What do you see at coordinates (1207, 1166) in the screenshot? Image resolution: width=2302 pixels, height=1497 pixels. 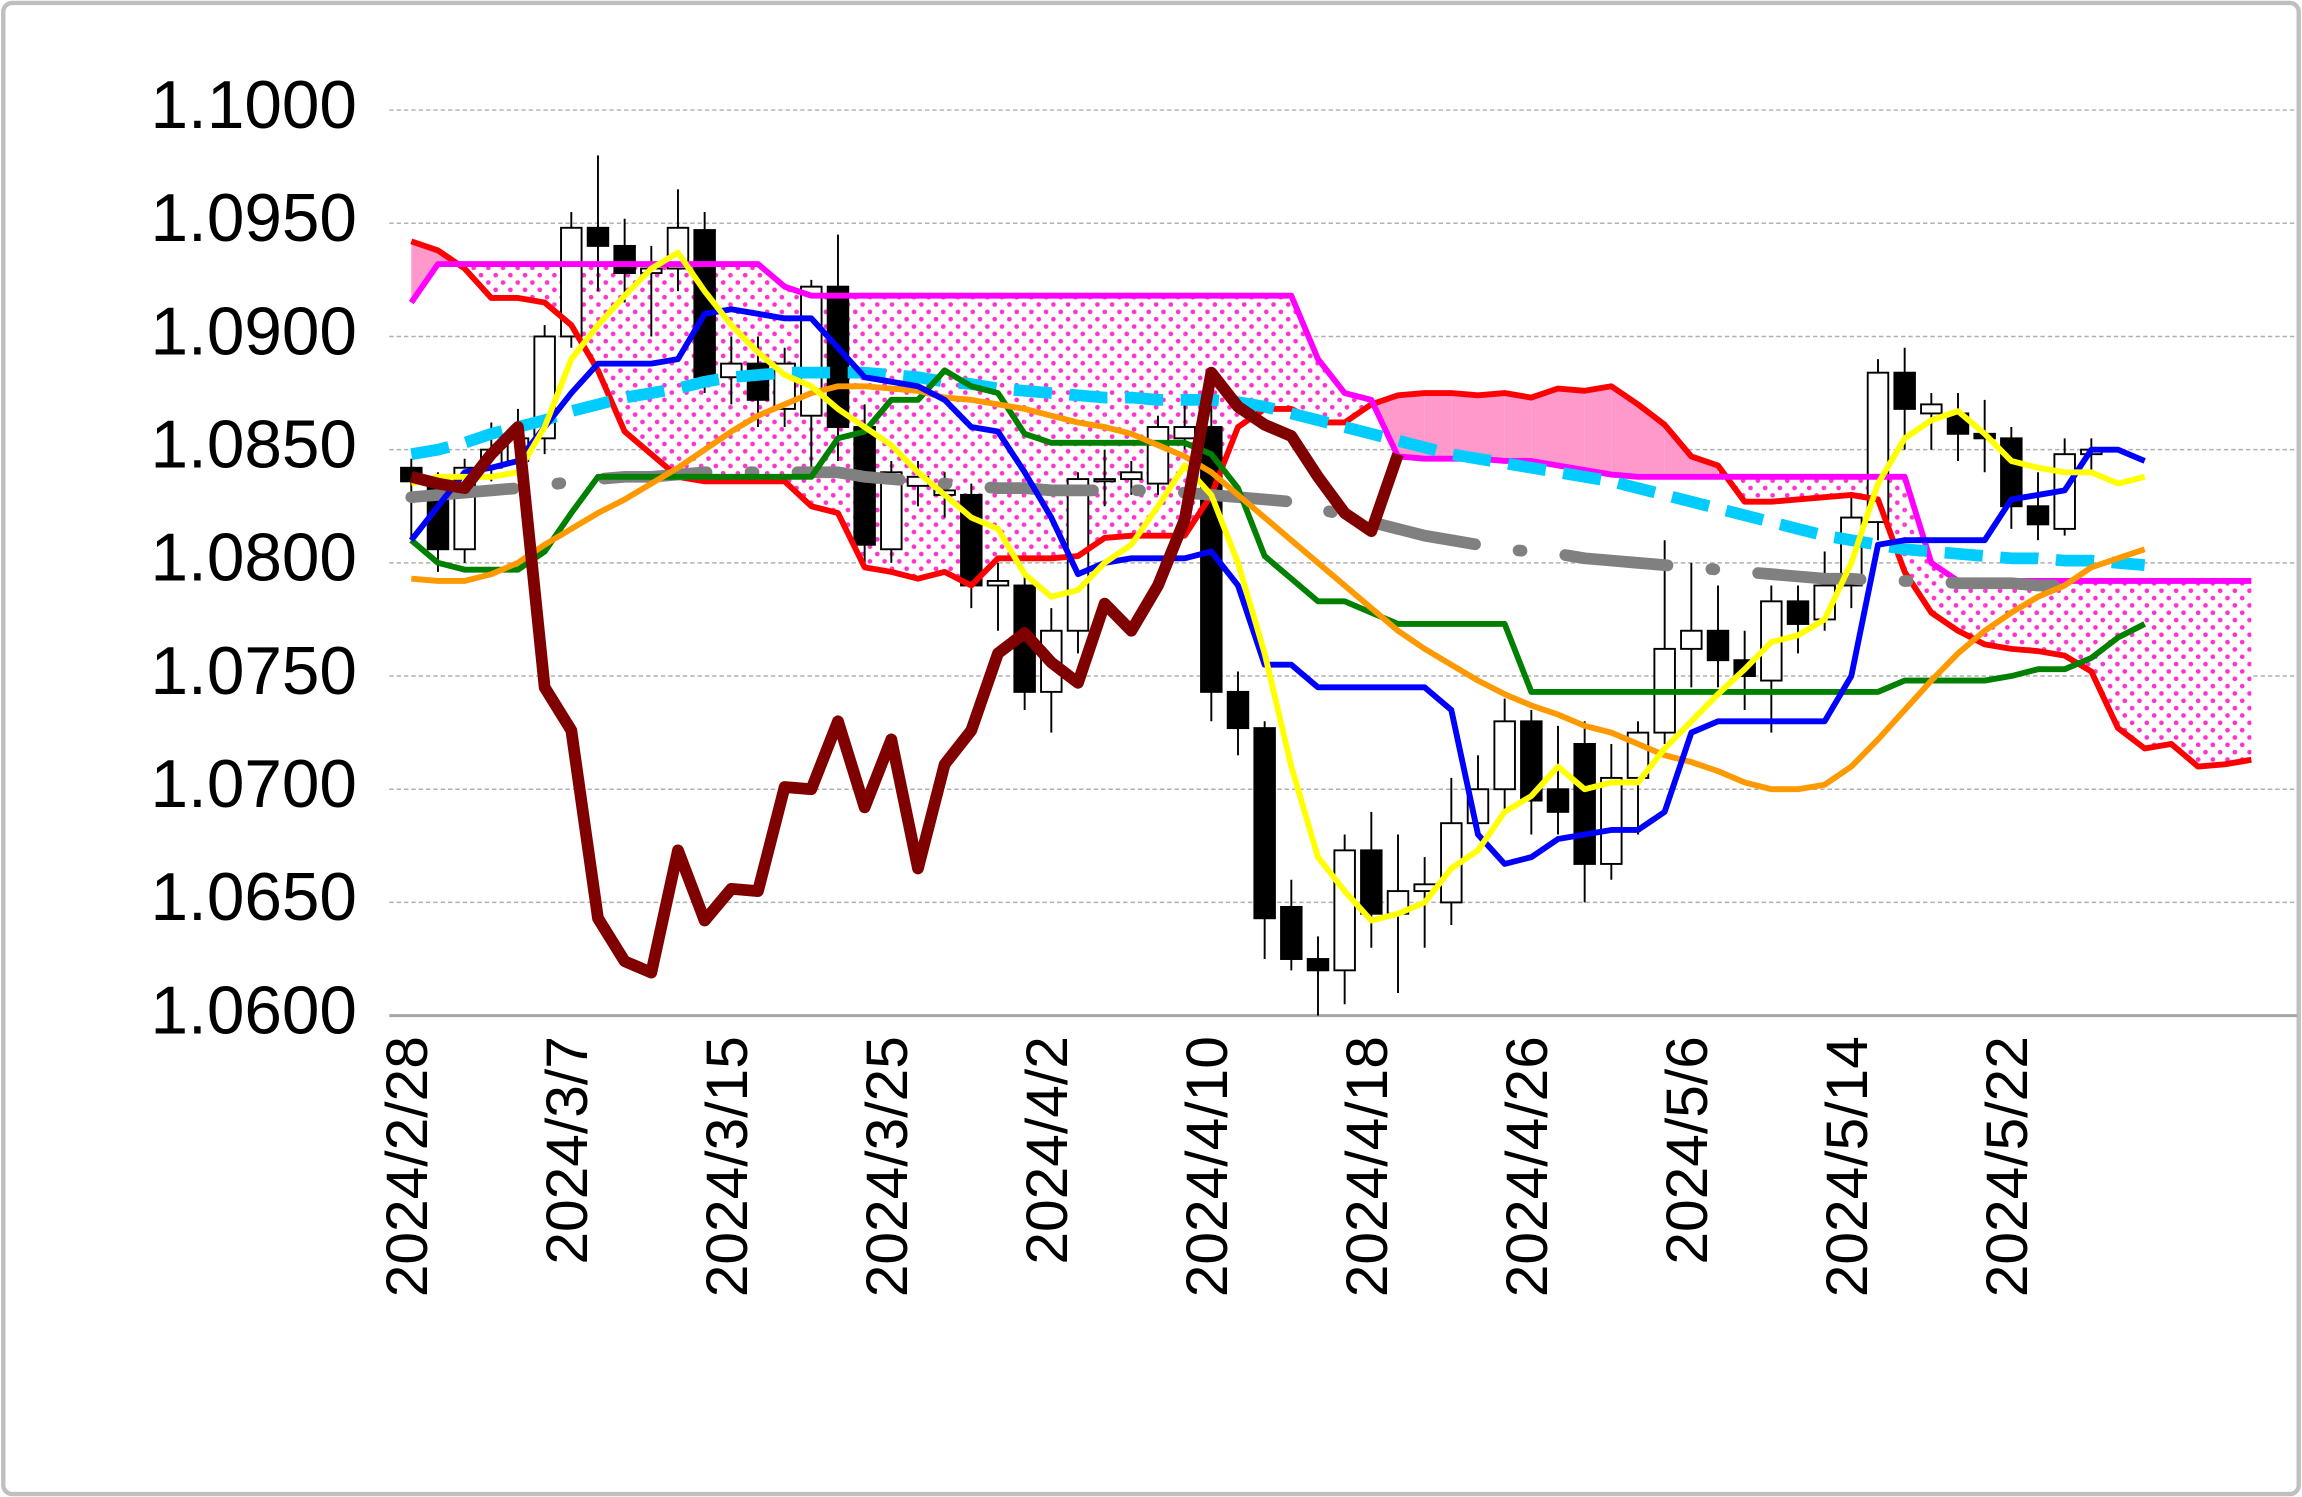 I see `x-tick-label: 2024/4/10` at bounding box center [1207, 1166].